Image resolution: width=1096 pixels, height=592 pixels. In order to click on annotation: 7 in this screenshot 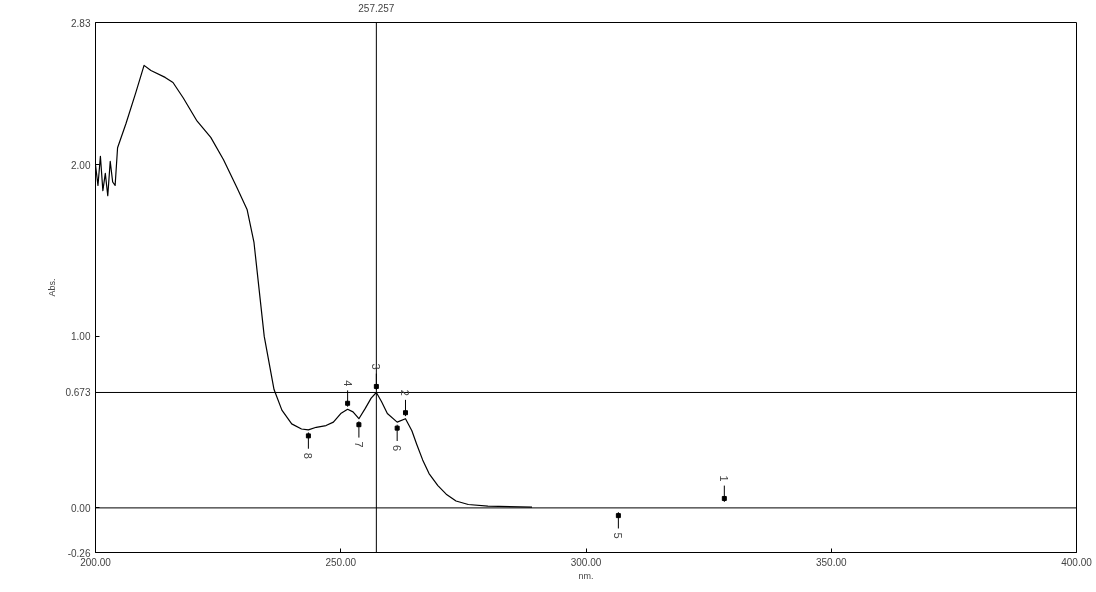, I will do `click(358, 444)`.